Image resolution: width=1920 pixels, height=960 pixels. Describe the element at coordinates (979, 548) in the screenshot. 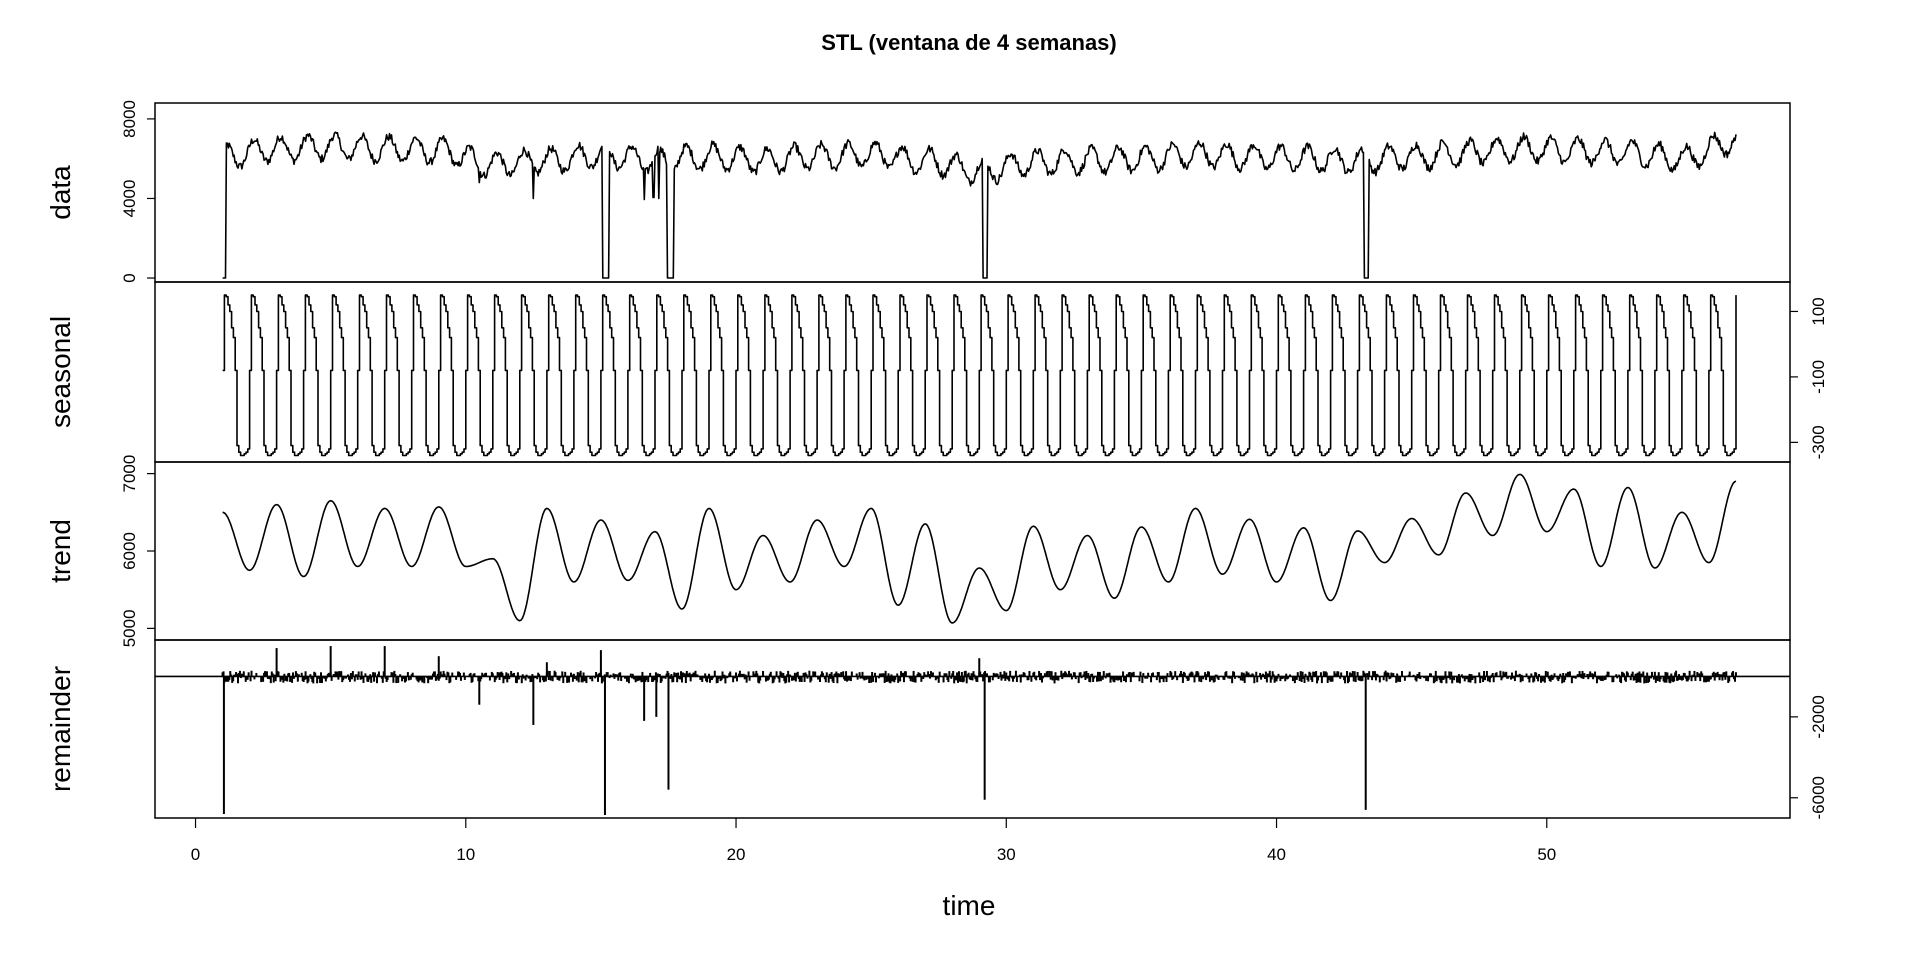

I see `trend-series-line` at that location.